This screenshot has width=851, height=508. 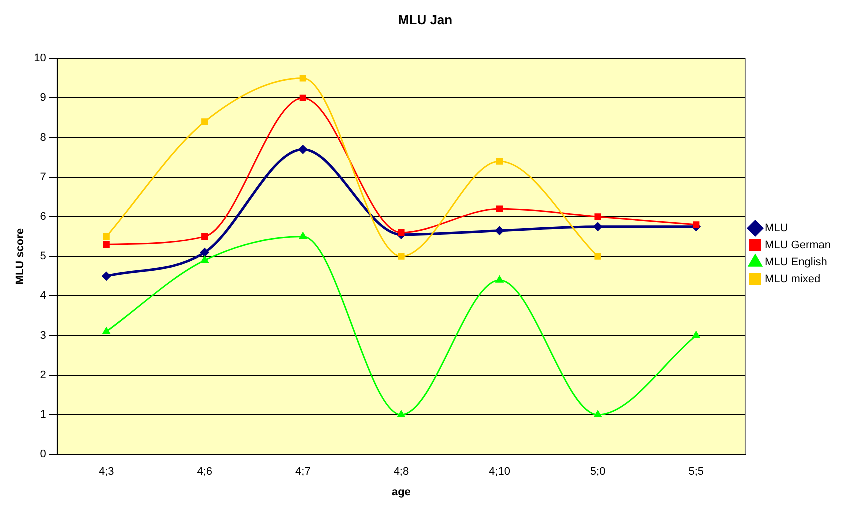 What do you see at coordinates (40, 58) in the screenshot?
I see `y-tick-label: 10` at bounding box center [40, 58].